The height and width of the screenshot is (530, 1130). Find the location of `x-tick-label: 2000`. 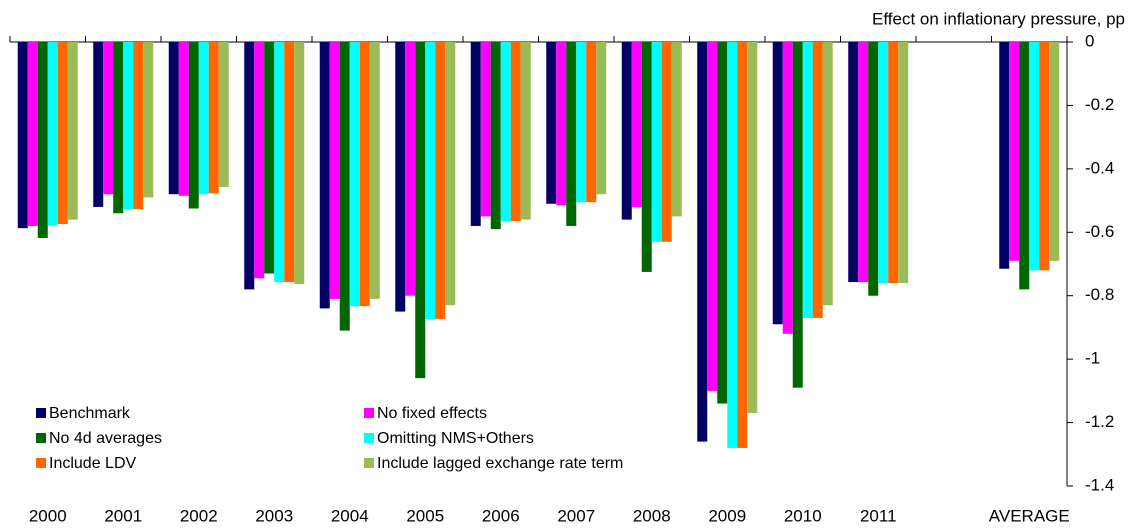

x-tick-label: 2000 is located at coordinates (48, 515).